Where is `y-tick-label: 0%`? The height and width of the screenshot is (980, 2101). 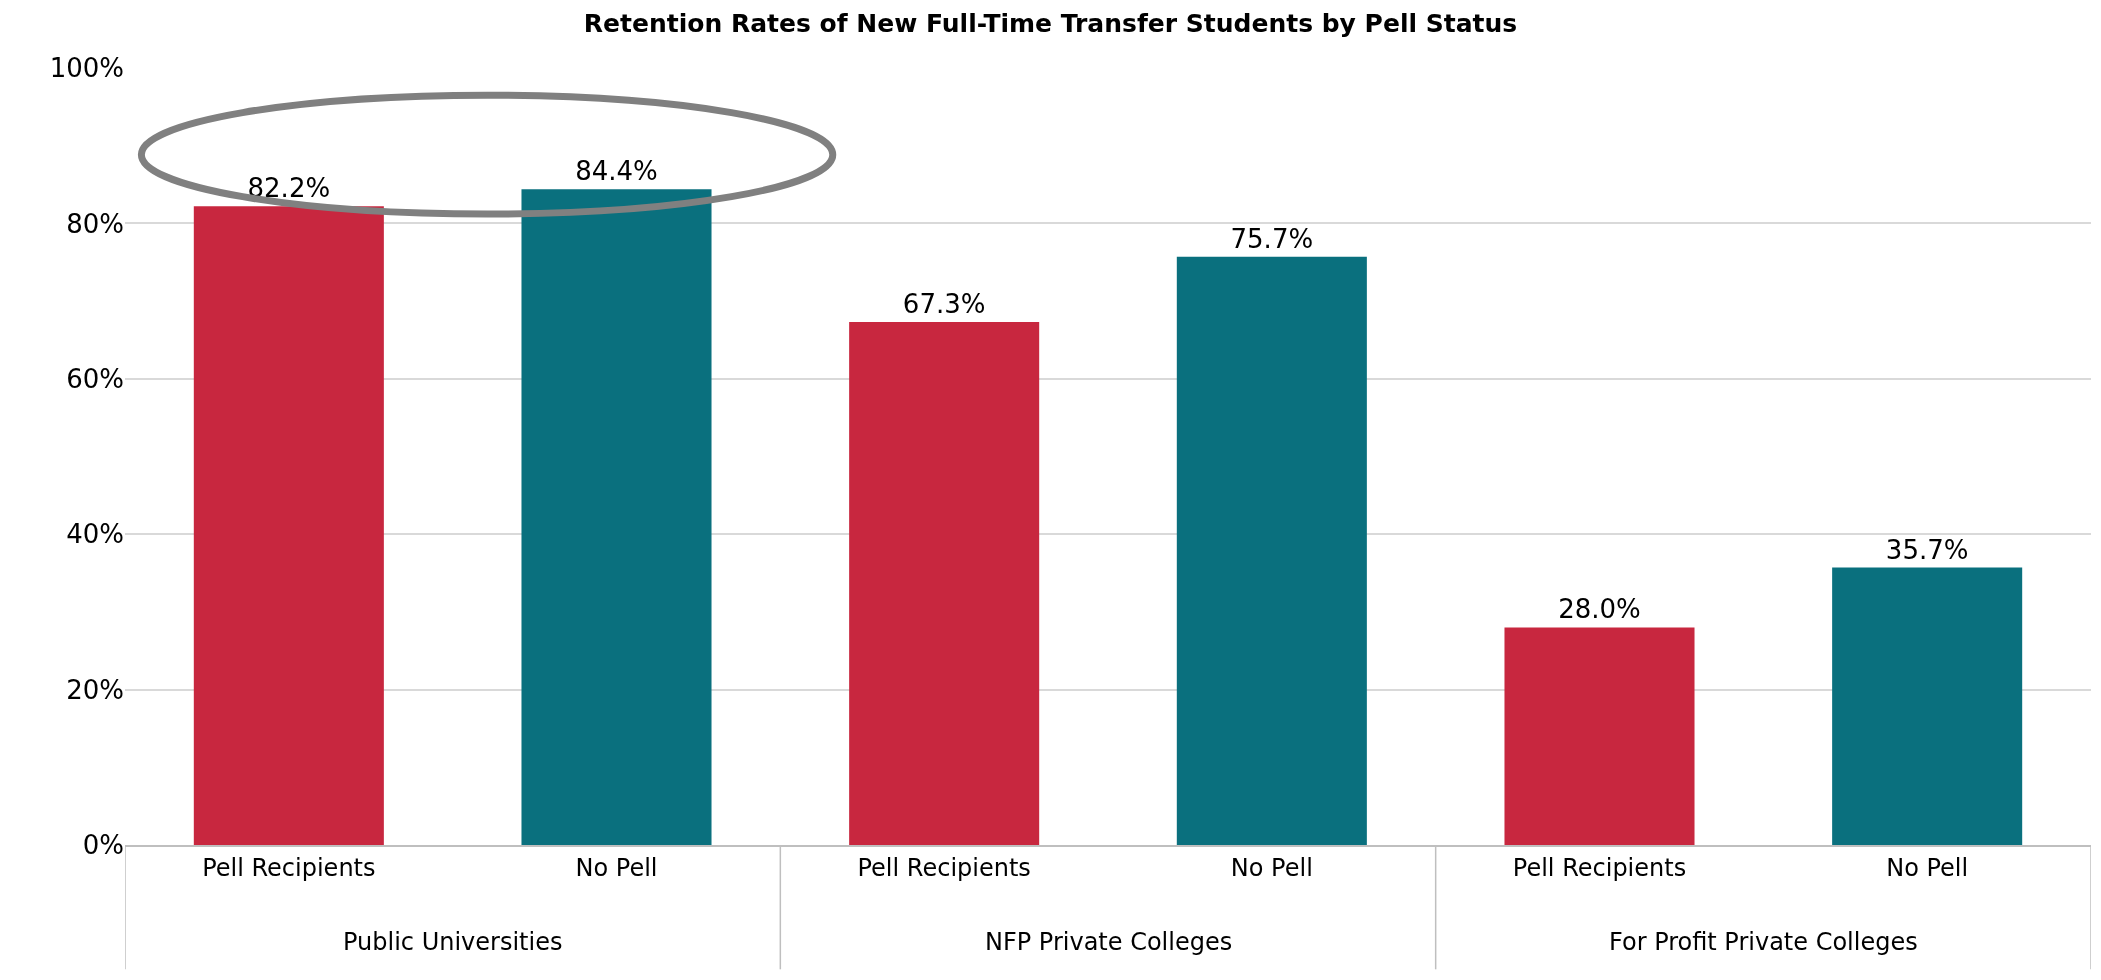 y-tick-label: 0% is located at coordinates (103, 845).